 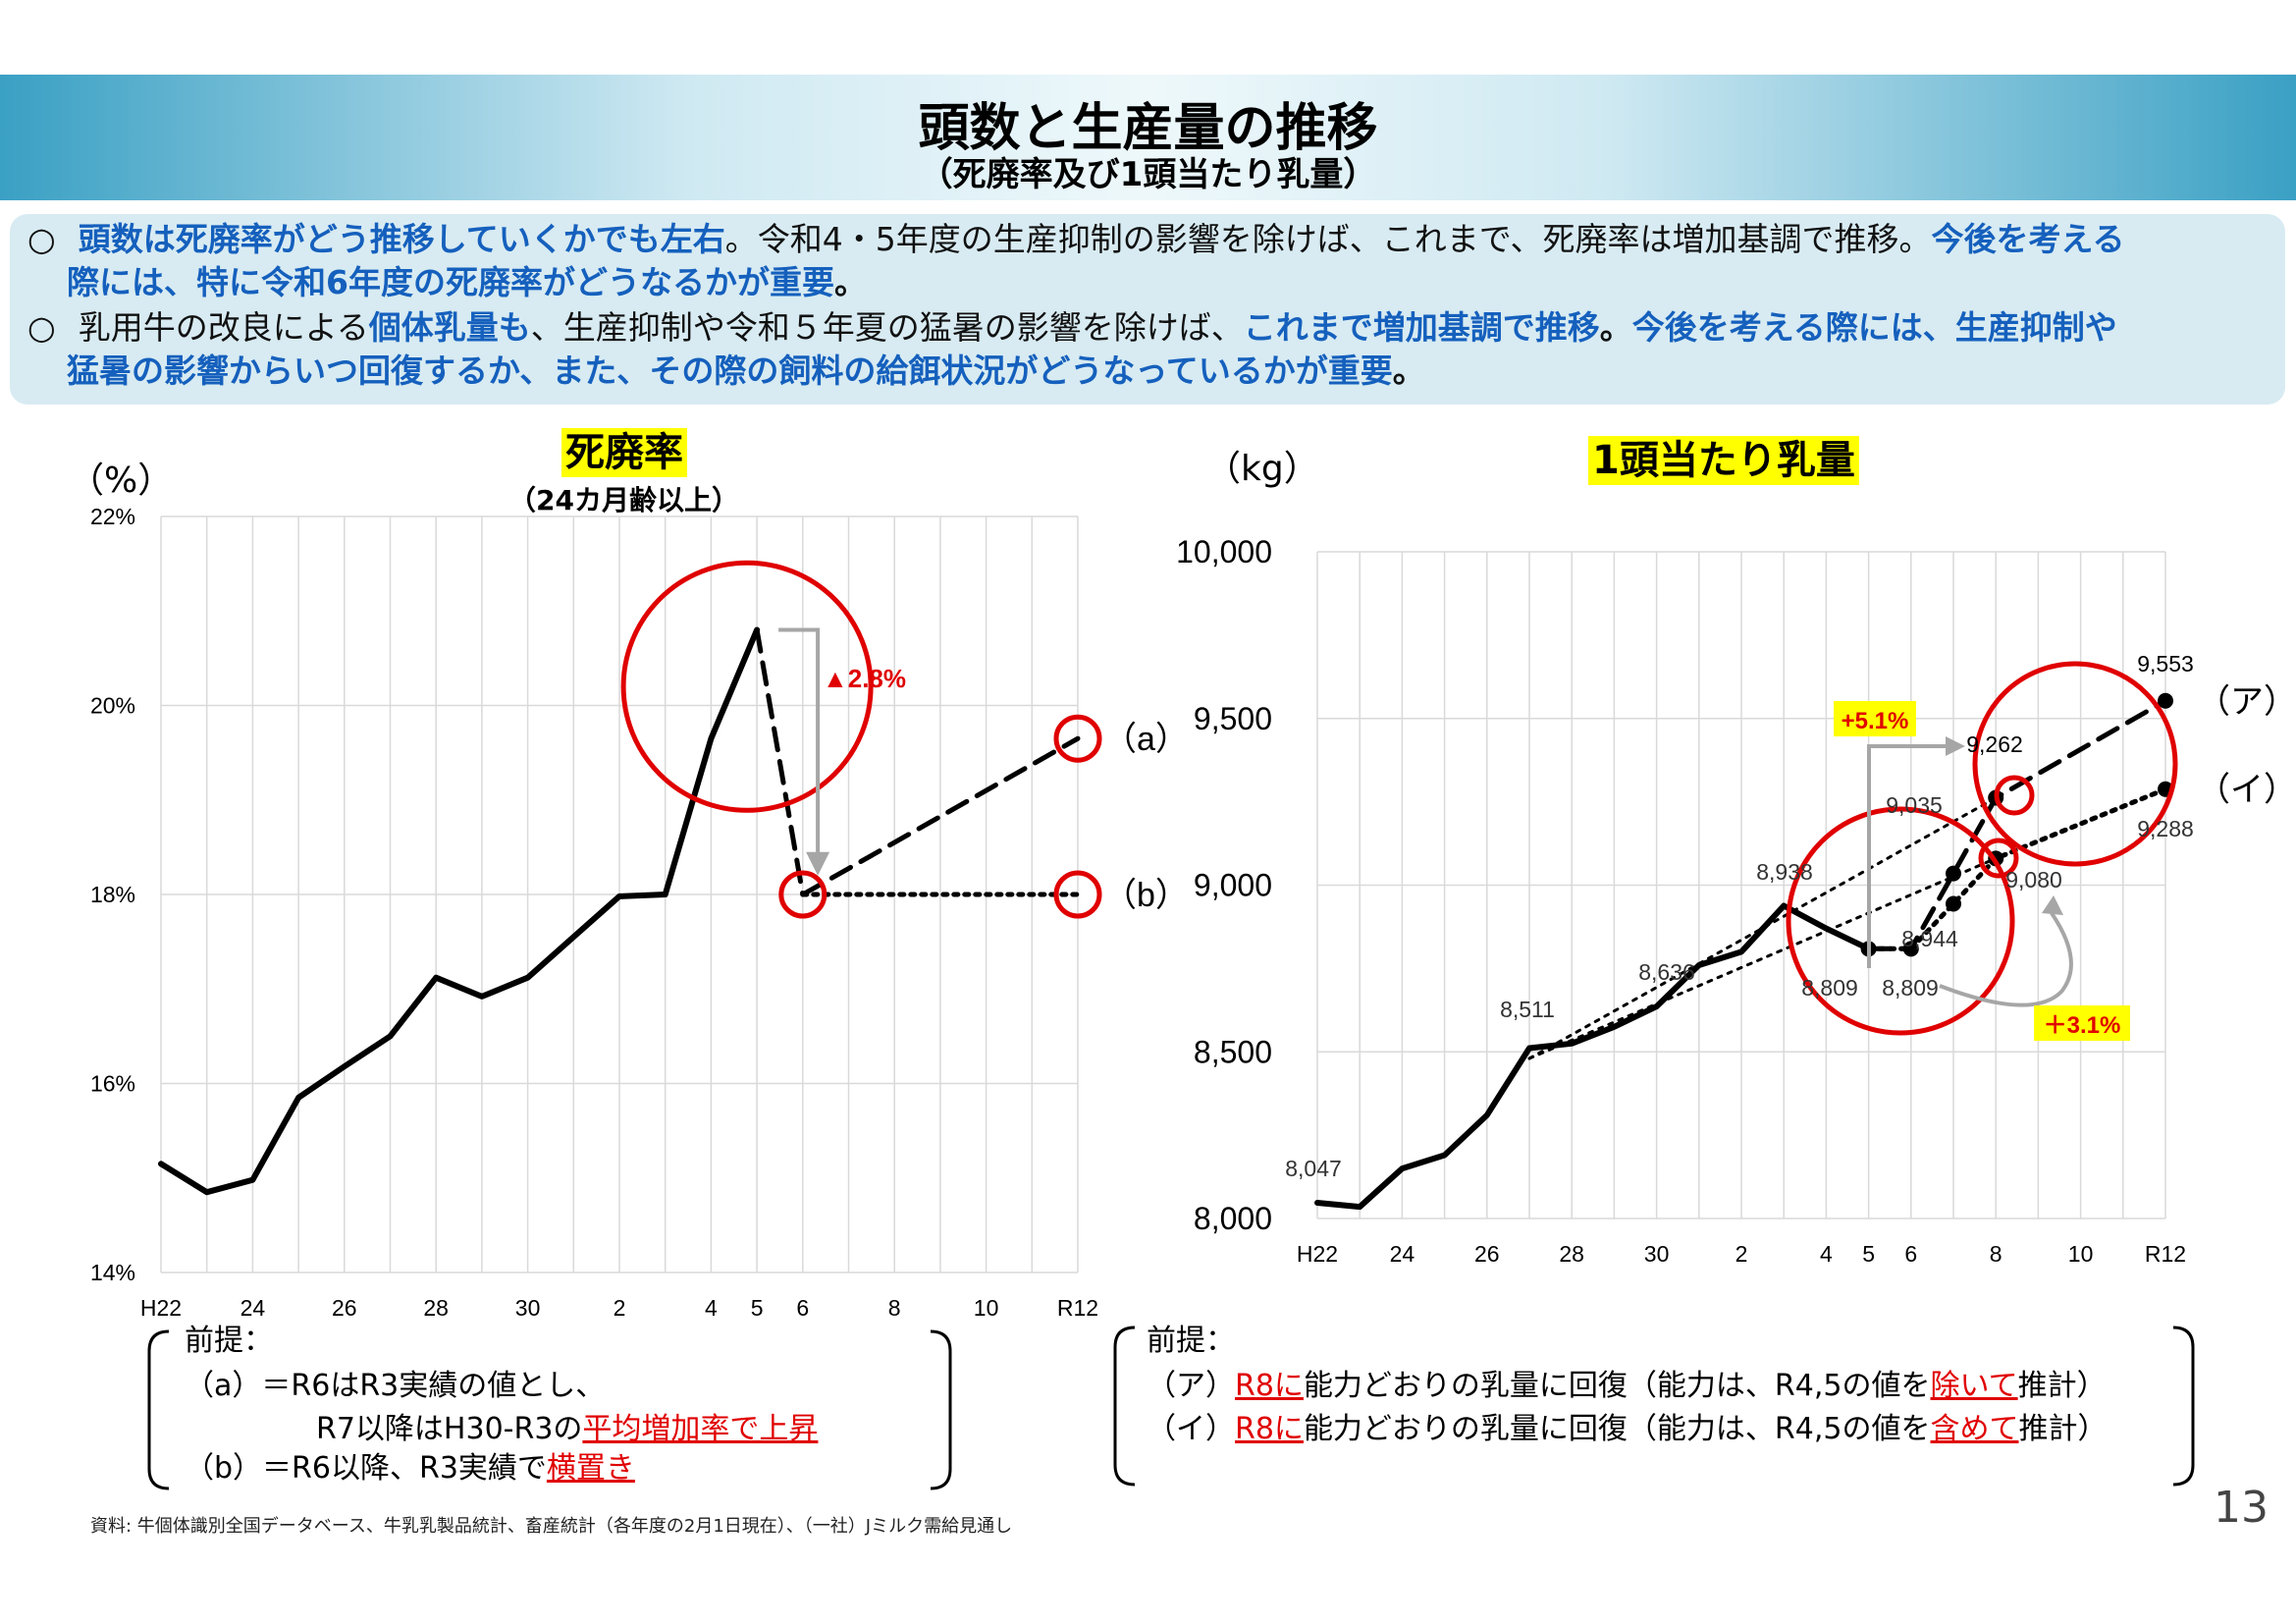 What do you see at coordinates (1233, 1051) in the screenshot?
I see `y-tick-label: 8,500` at bounding box center [1233, 1051].